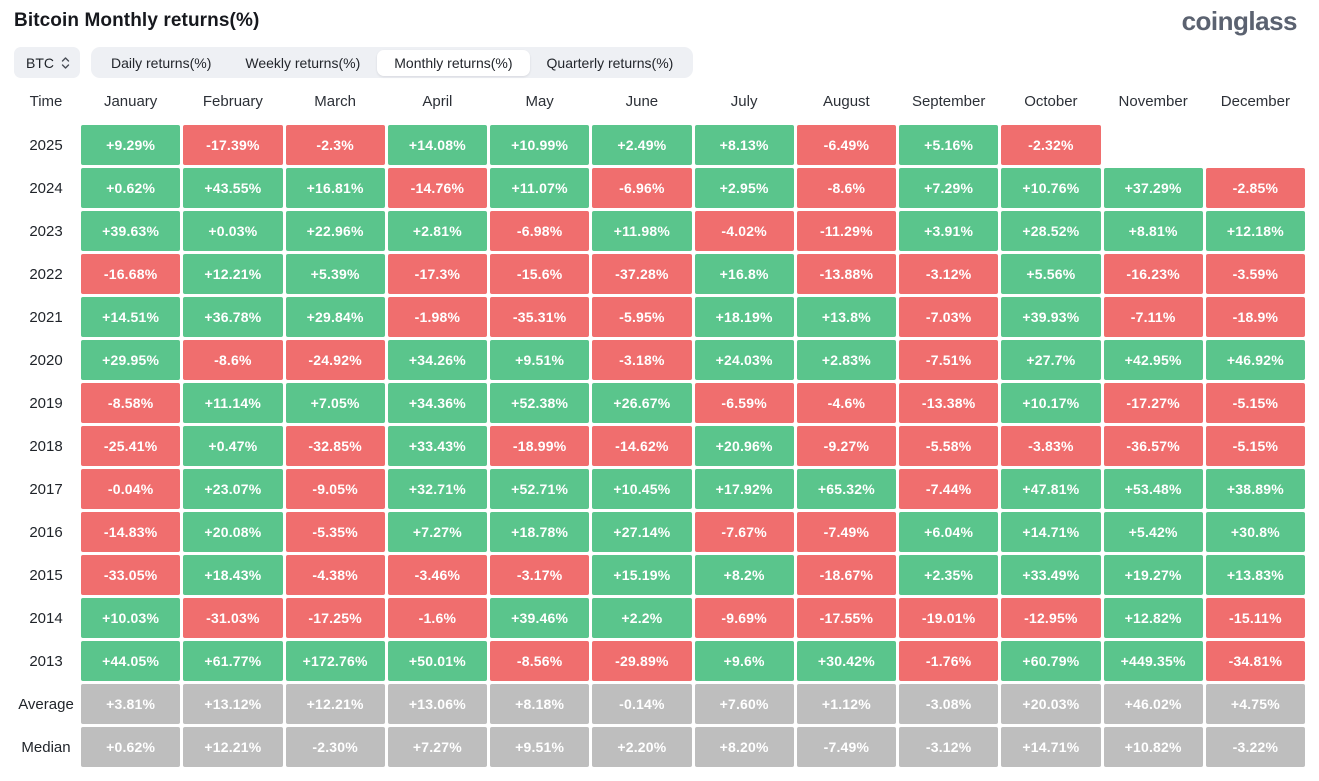 The image size is (1319, 781). Describe the element at coordinates (1153, 360) in the screenshot. I see `return-cell: +42.95%` at that location.